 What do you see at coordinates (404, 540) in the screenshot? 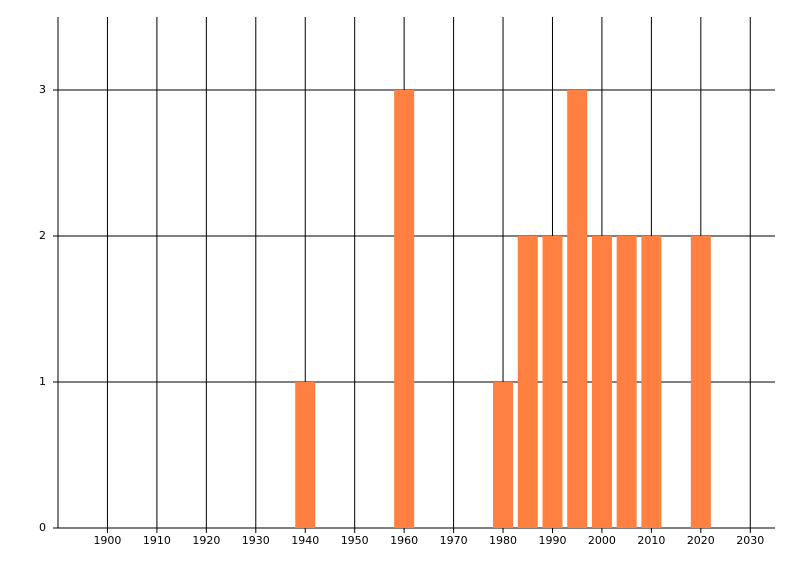
I see `x-tick-label: 1960` at bounding box center [404, 540].